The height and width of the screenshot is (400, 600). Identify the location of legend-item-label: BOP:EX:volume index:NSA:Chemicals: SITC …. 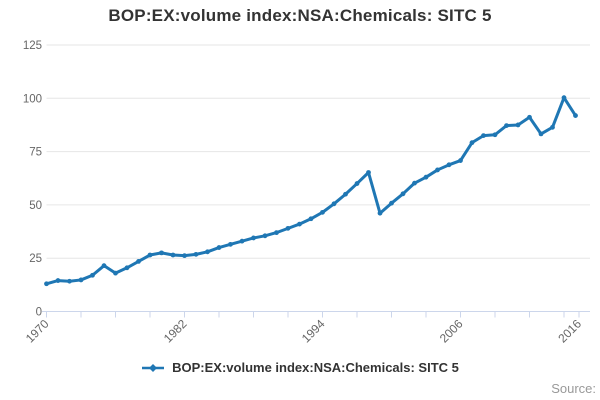
(315, 367).